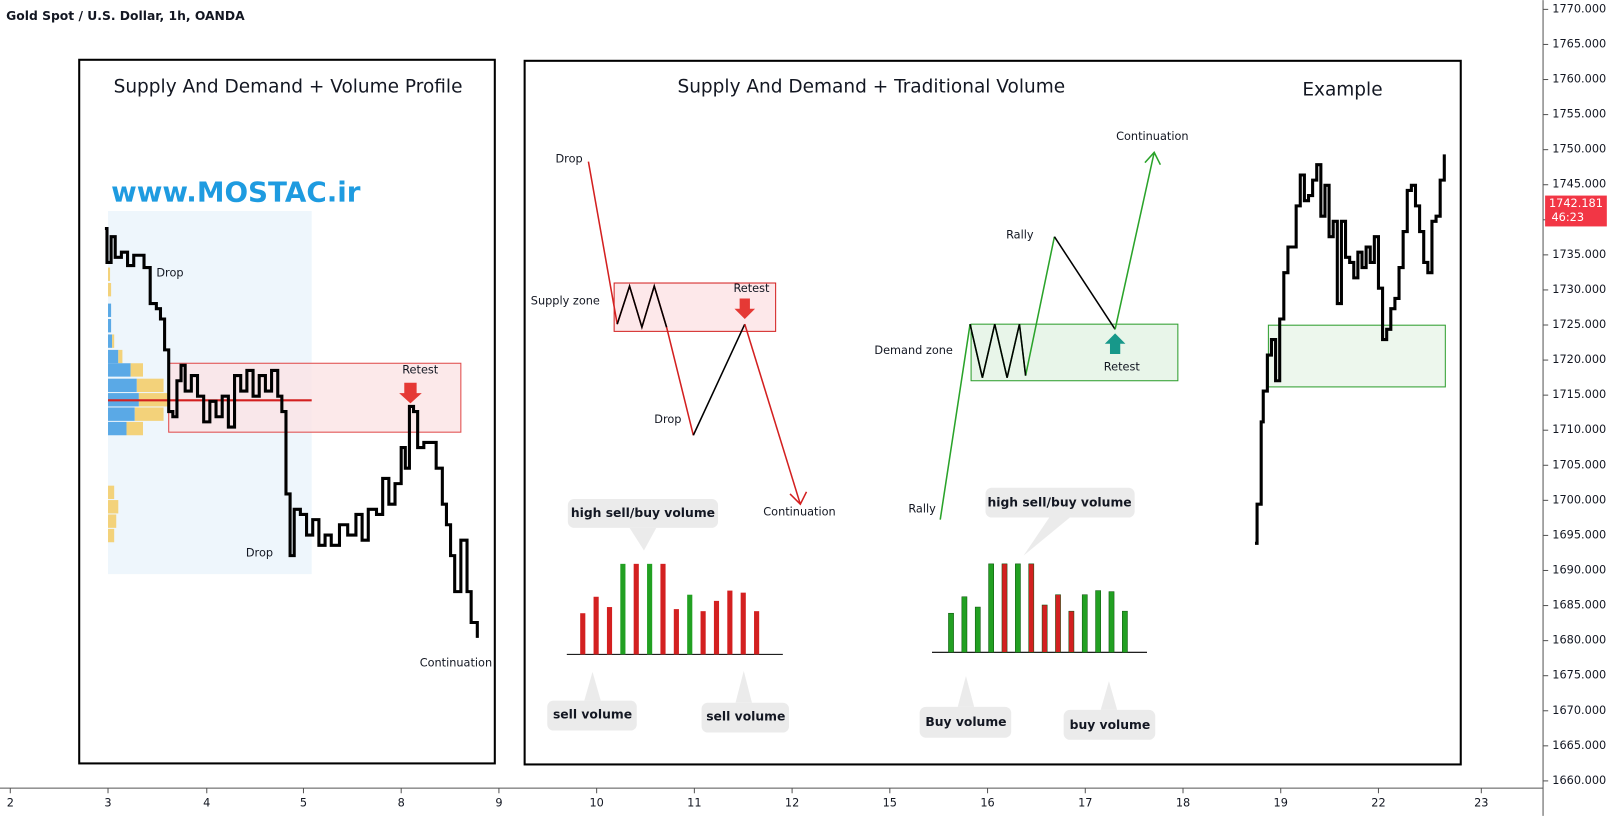 This screenshot has width=1613, height=816. What do you see at coordinates (1576, 203) in the screenshot?
I see `current-price: 1742.181` at bounding box center [1576, 203].